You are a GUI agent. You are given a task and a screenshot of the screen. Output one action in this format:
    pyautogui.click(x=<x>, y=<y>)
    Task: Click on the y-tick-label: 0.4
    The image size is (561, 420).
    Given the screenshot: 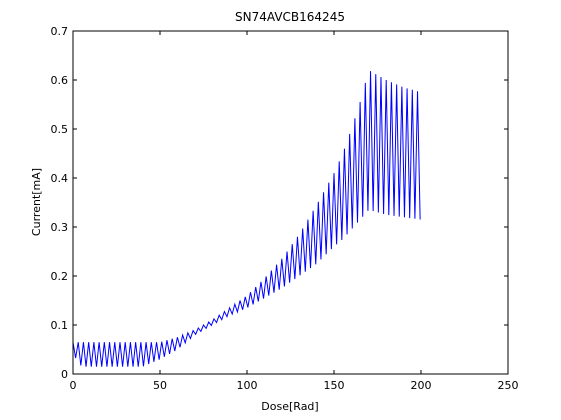 What is the action you would take?
    pyautogui.click(x=60, y=178)
    